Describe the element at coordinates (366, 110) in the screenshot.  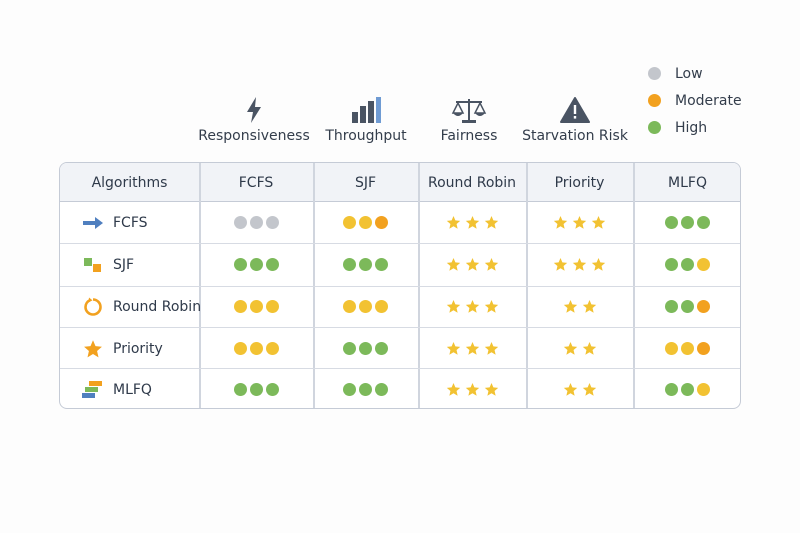
I see `bar-chart-icon` at that location.